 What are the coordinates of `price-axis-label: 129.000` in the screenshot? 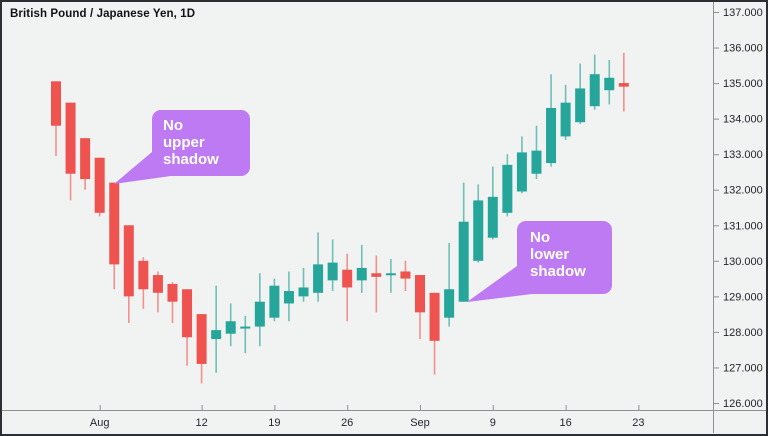 It's located at (743, 297).